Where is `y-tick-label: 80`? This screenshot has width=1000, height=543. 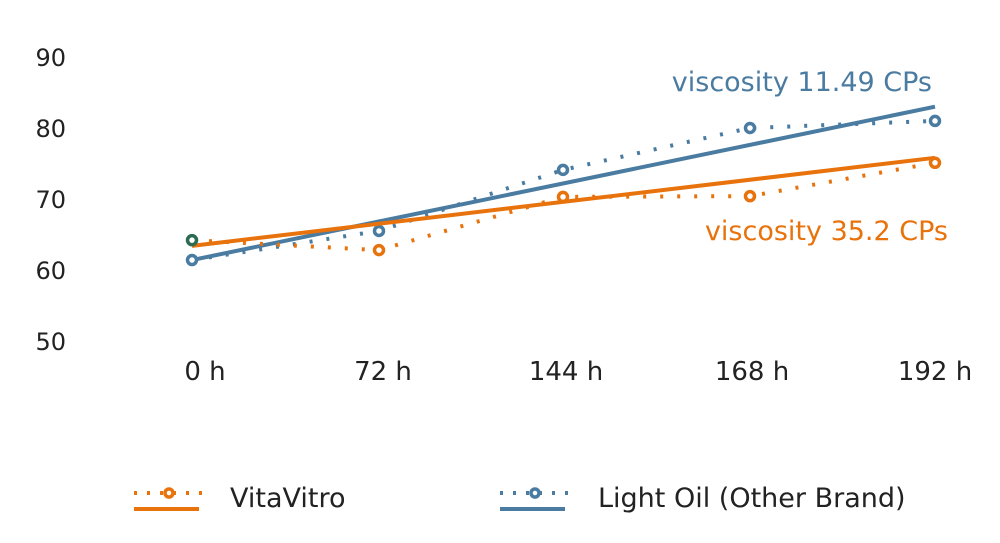 y-tick-label: 80 is located at coordinates (50, 129).